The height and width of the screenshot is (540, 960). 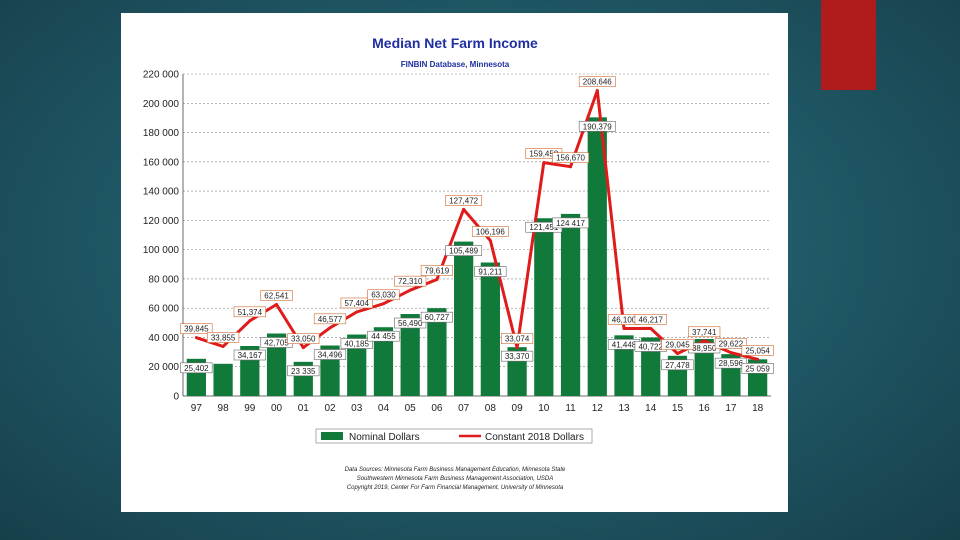 I want to click on bar-value-15-box, so click(x=677, y=365).